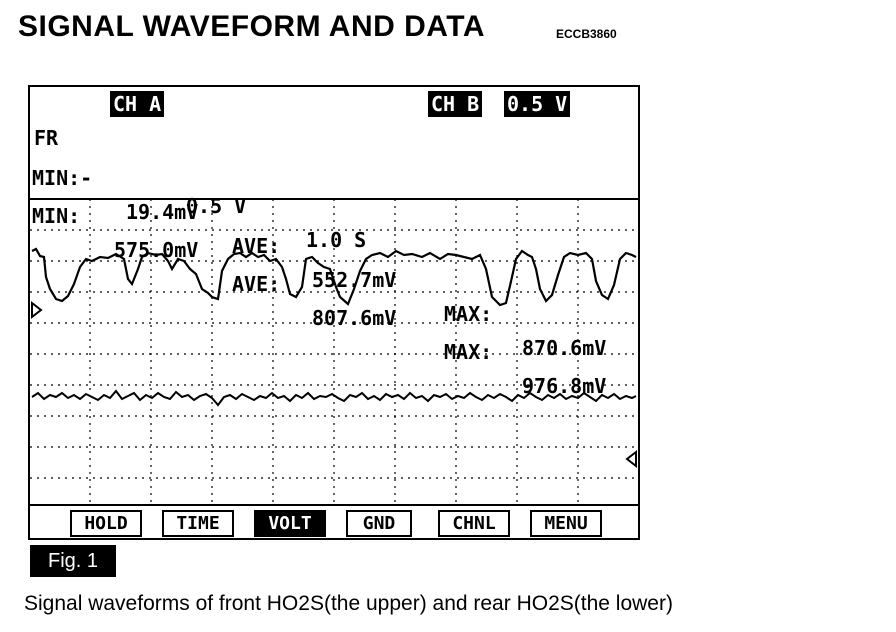  What do you see at coordinates (354, 318) in the screenshot?
I see `ave-value: 807.6mV` at bounding box center [354, 318].